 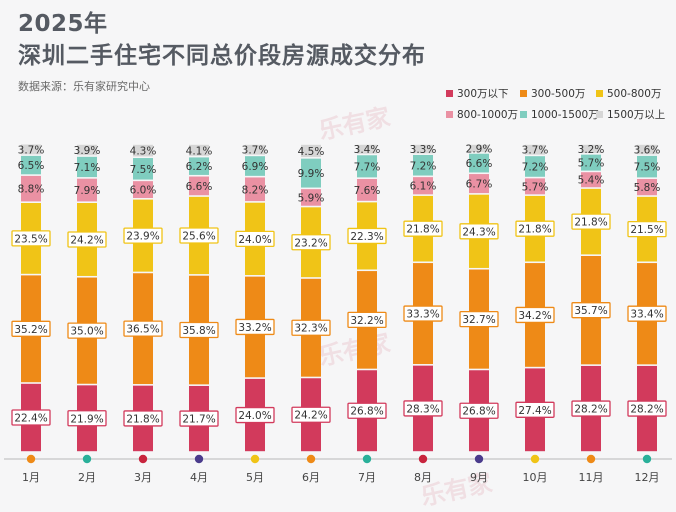 What do you see at coordinates (423, 166) in the screenshot?
I see `value-label: 7.2%` at bounding box center [423, 166].